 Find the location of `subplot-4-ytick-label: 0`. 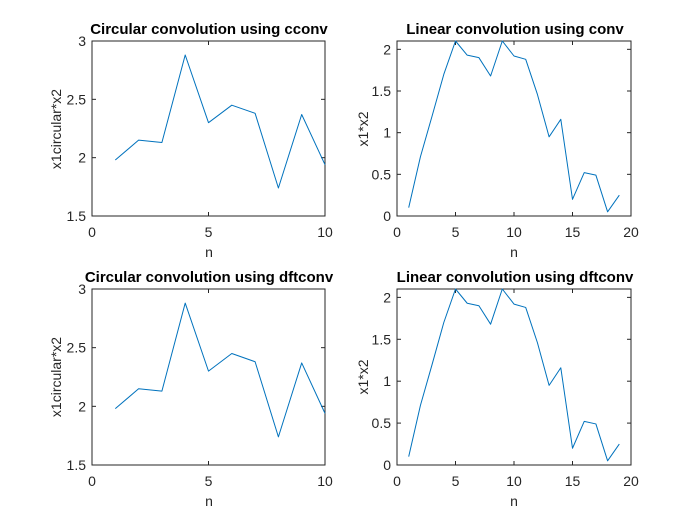

subplot-4-ytick-label: 0 is located at coordinates (387, 465).